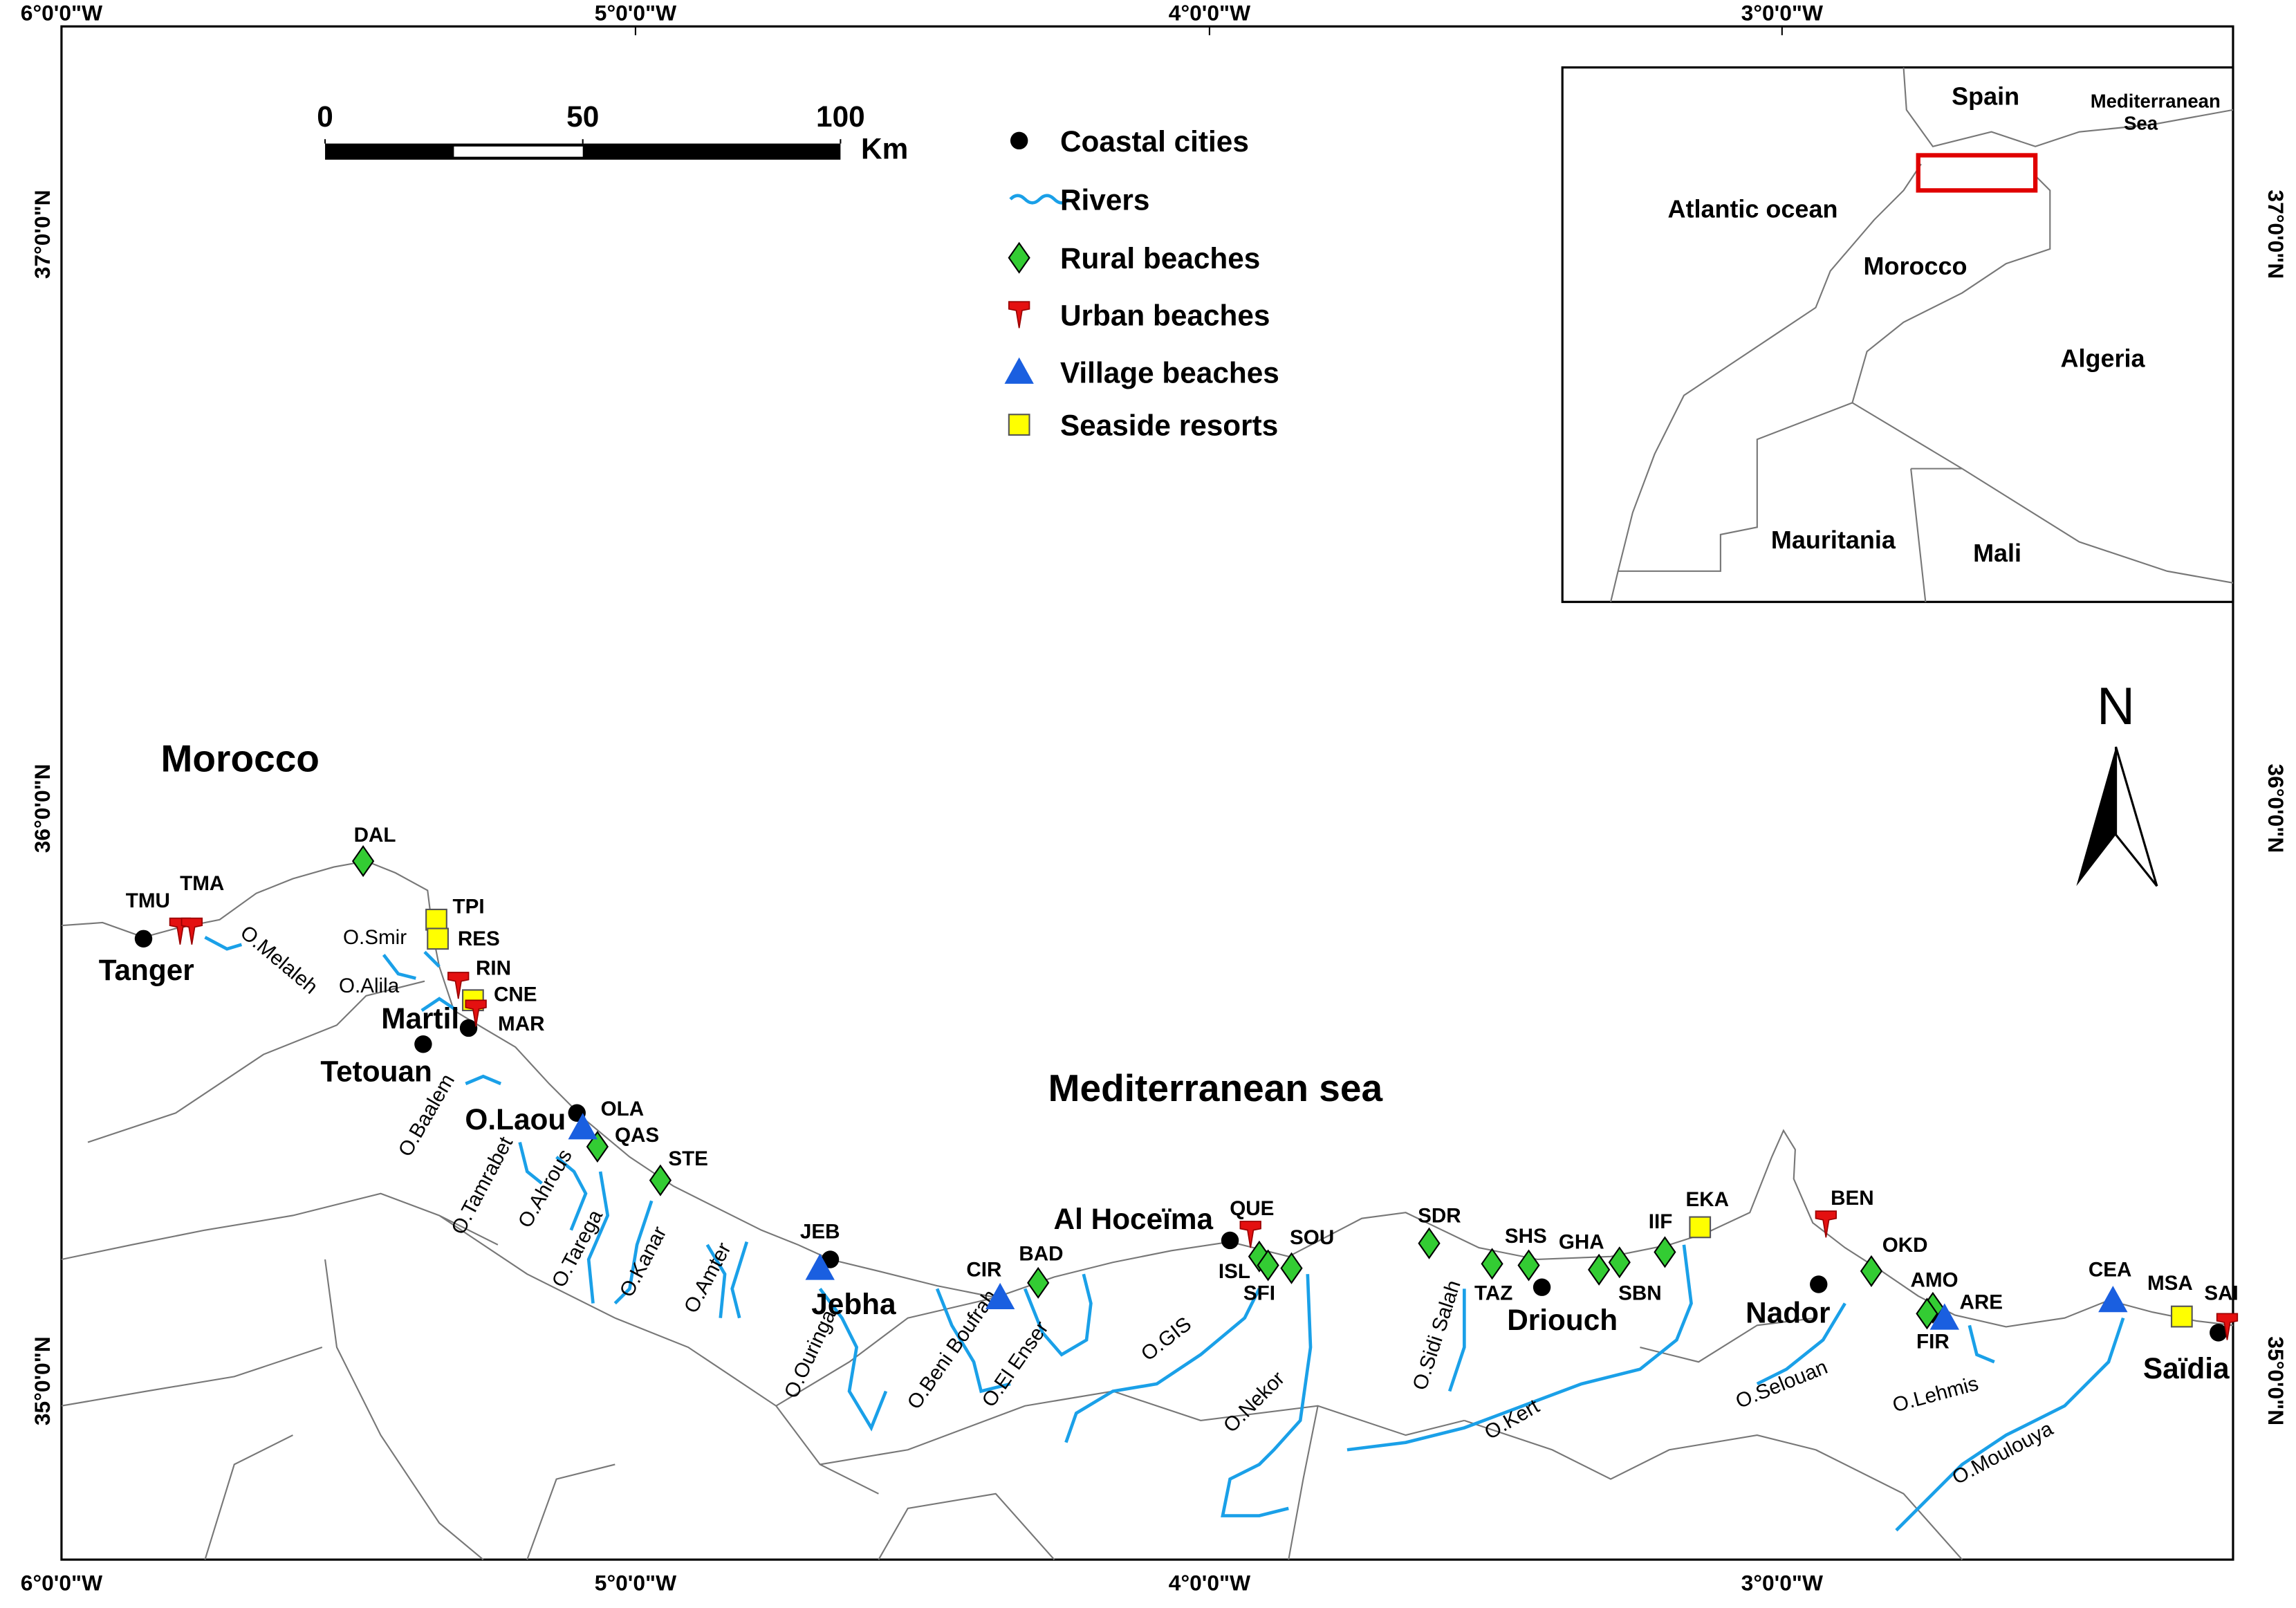 The image size is (2296, 1608). Describe the element at coordinates (2156, 101) in the screenshot. I see `inset-sea-label: Mediterranean` at that location.